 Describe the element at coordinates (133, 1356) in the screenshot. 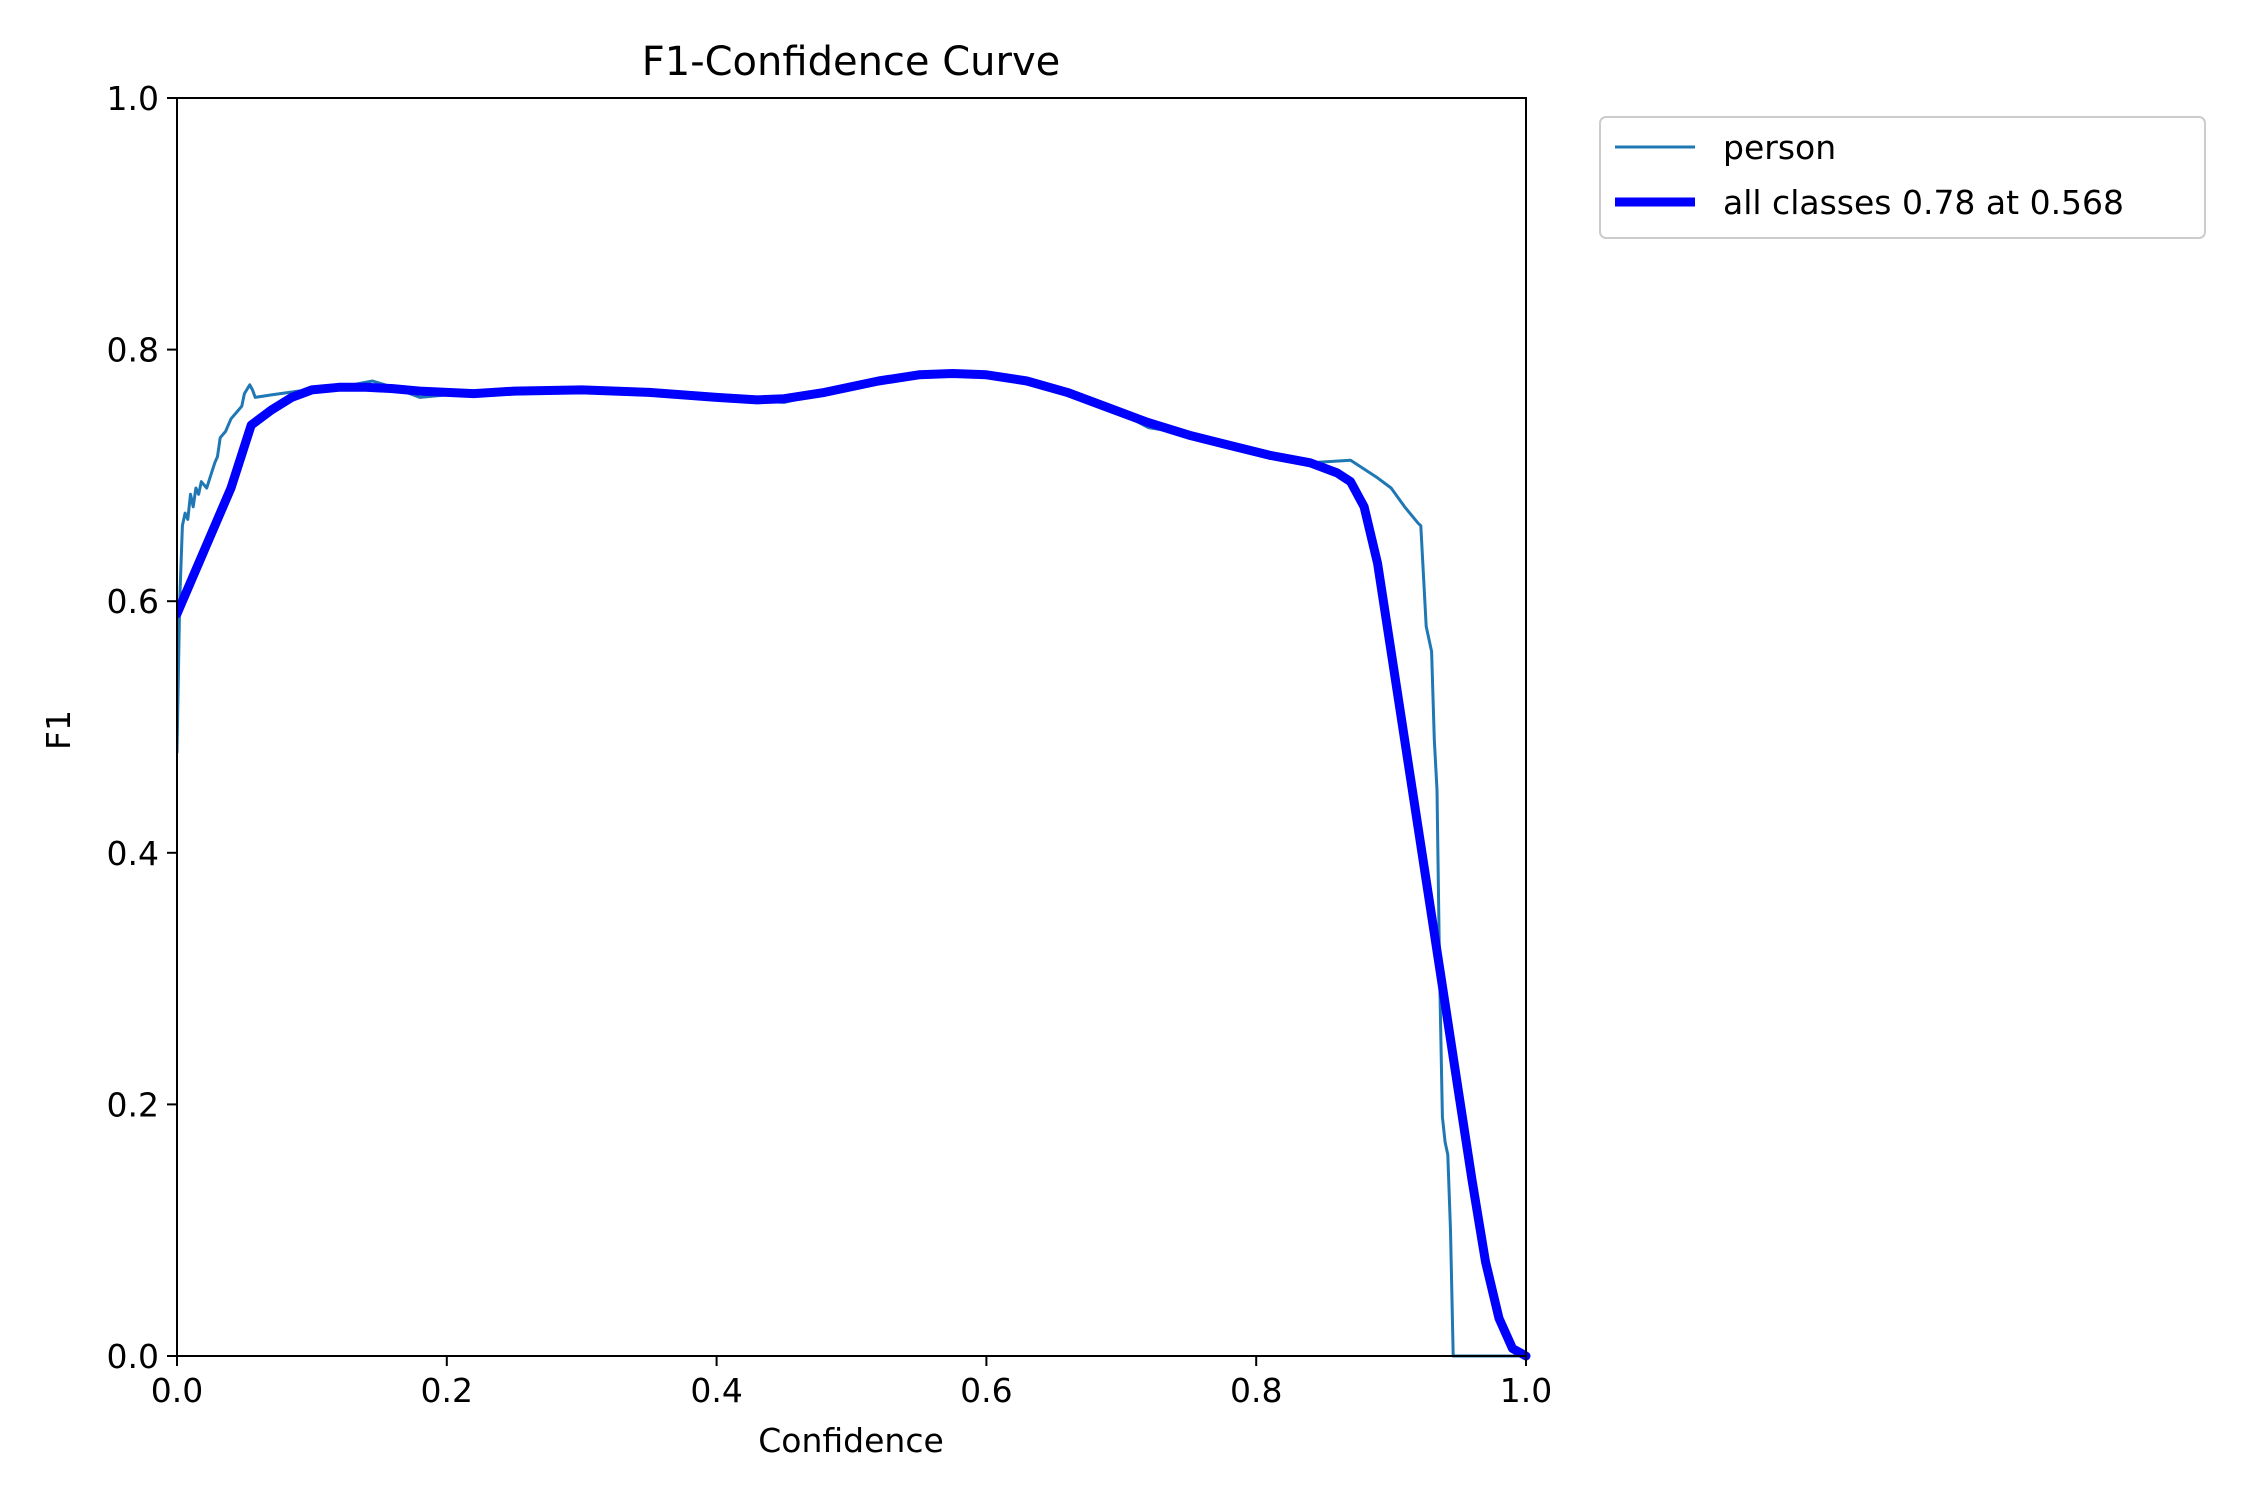

I see `y-tick-label: 0.0` at that location.